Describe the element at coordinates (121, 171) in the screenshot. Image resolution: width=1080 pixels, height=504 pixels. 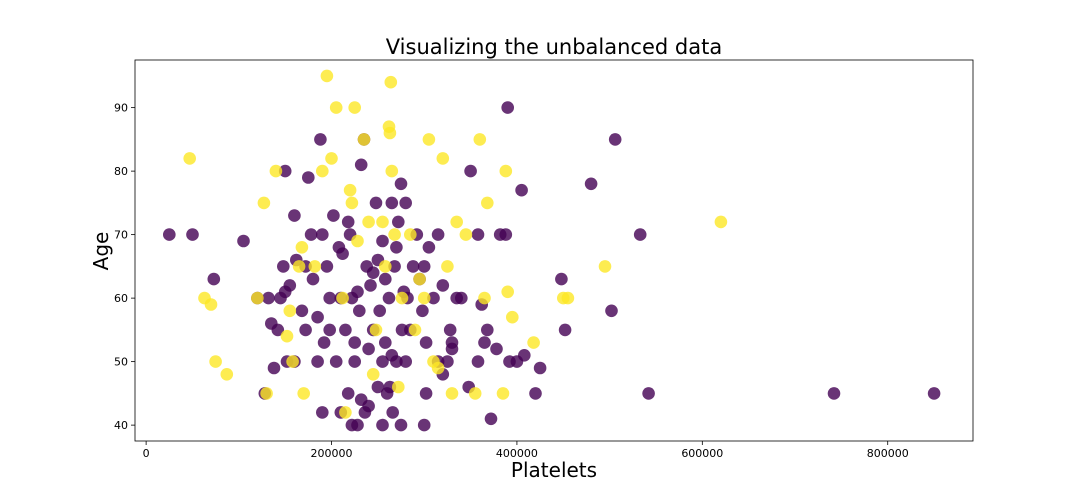
I see `y-tick-label: 80` at that location.